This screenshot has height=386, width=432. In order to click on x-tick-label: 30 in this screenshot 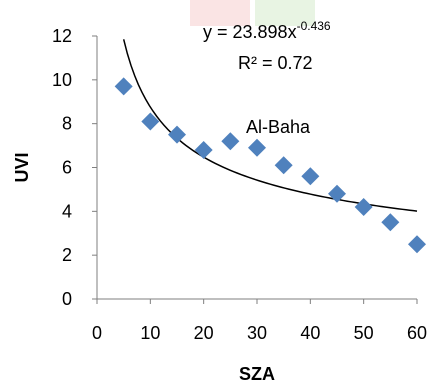, I will do `click(257, 333)`.